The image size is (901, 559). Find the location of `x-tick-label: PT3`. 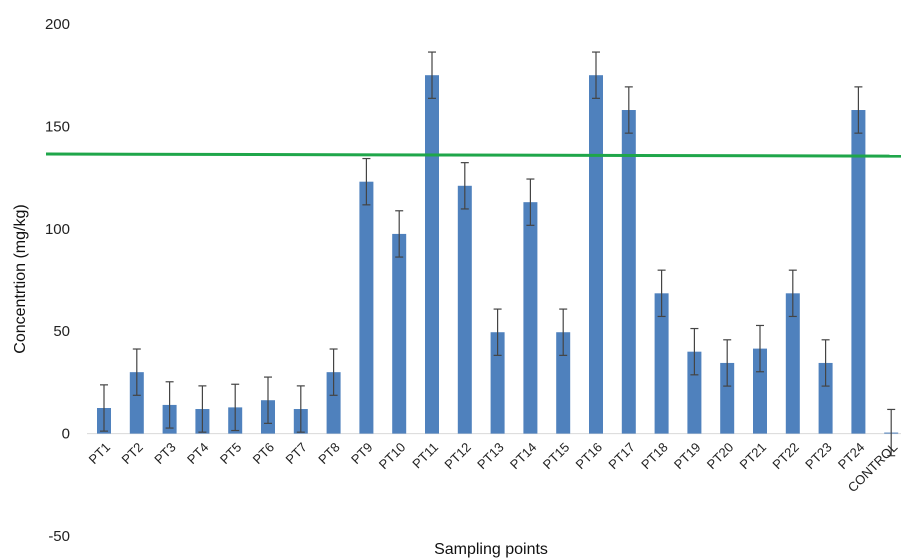

x-tick-label: PT3 is located at coordinates (164, 453).